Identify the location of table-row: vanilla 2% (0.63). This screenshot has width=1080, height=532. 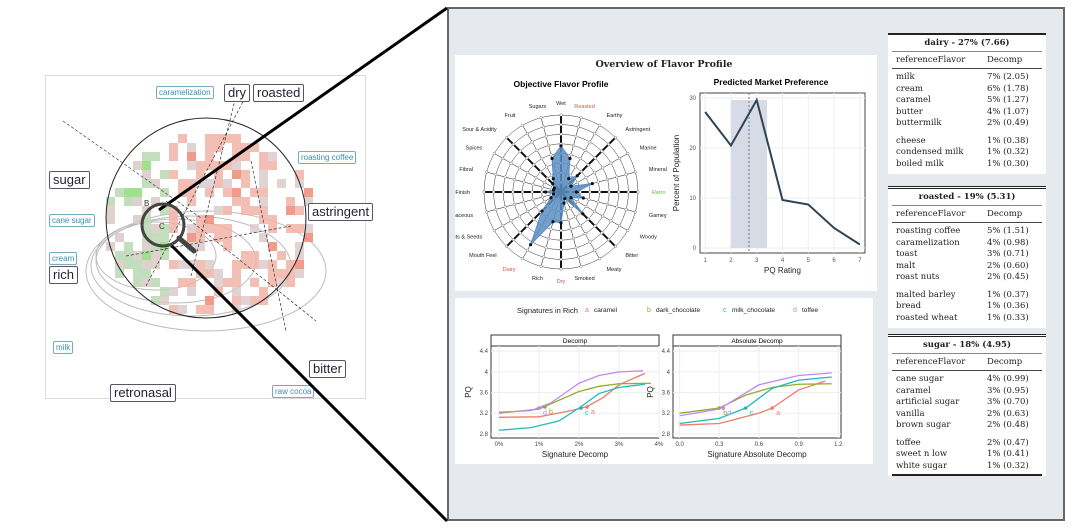
(967, 415).